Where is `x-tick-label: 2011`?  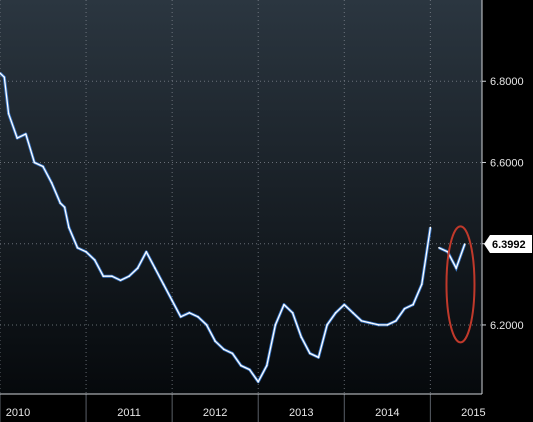 x-tick-label: 2011 is located at coordinates (129, 413).